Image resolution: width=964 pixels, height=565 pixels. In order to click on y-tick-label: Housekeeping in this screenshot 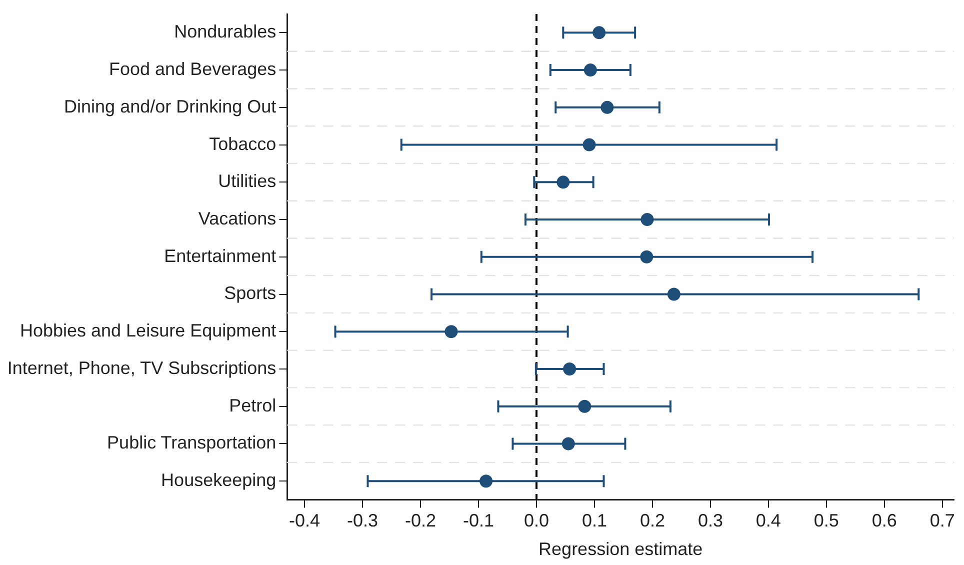, I will do `click(218, 480)`.